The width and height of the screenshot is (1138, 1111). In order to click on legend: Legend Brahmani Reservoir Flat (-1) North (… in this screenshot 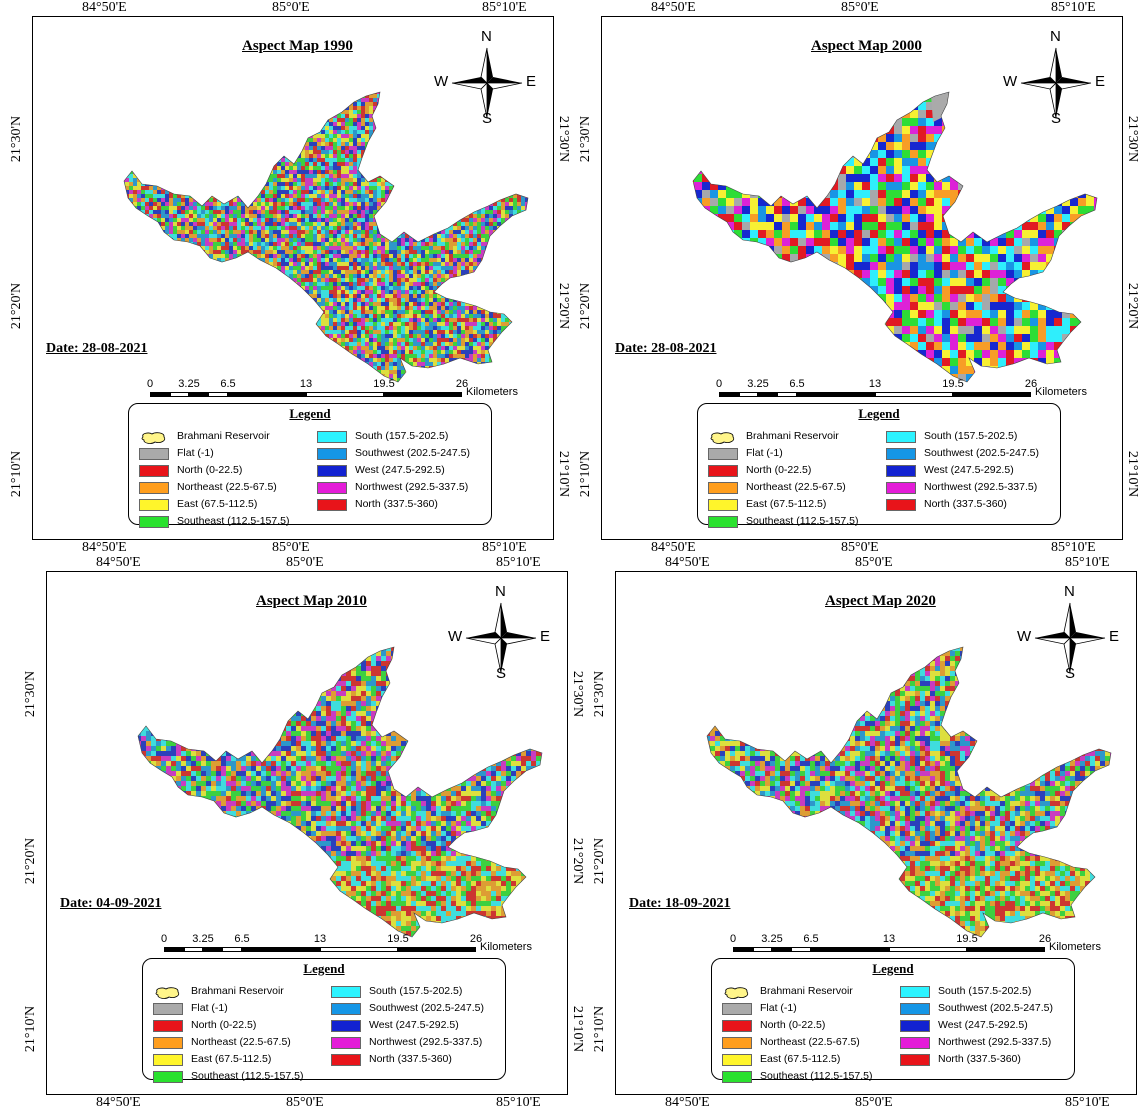, I will do `click(879, 464)`.